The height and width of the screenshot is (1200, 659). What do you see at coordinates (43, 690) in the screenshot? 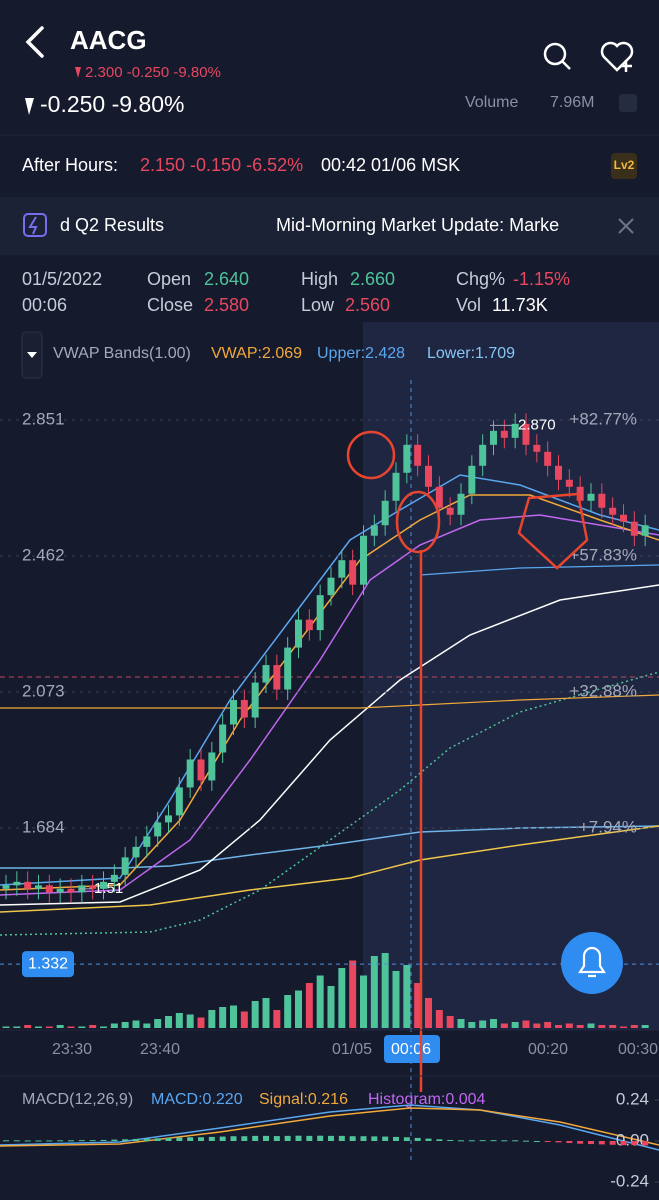
I see `y-tick-label: 2.073` at bounding box center [43, 690].